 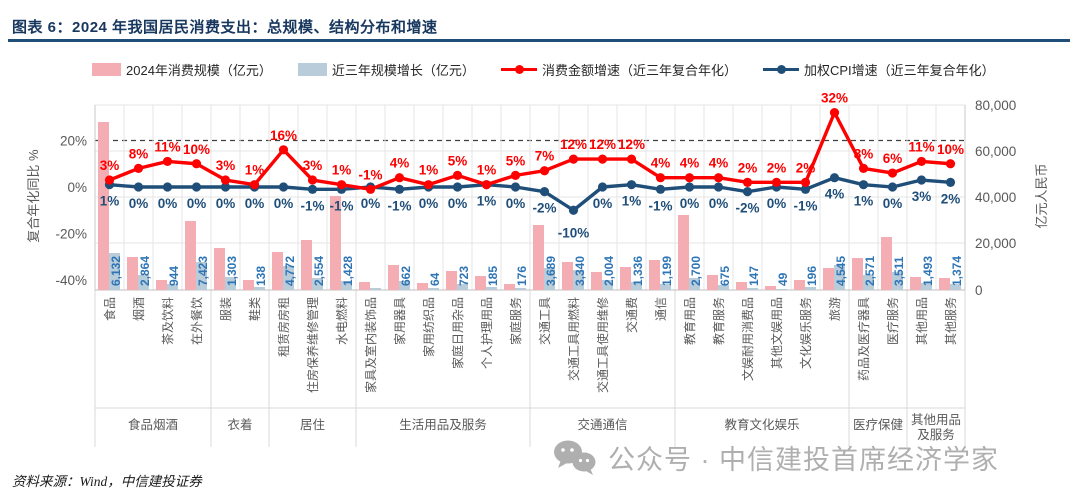 I want to click on bar-value-label: 2,864, so click(x=145, y=271).